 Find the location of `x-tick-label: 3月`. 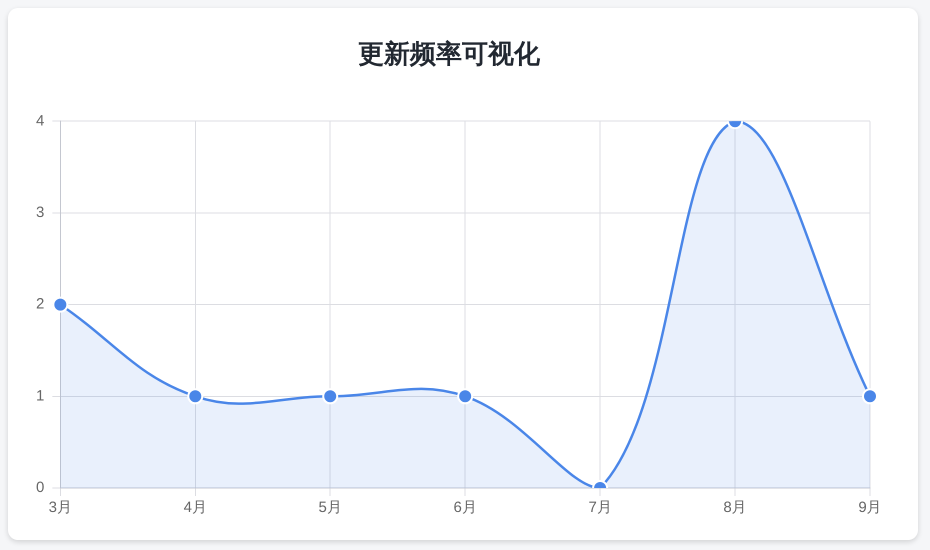

x-tick-label: 3月 is located at coordinates (60, 507).